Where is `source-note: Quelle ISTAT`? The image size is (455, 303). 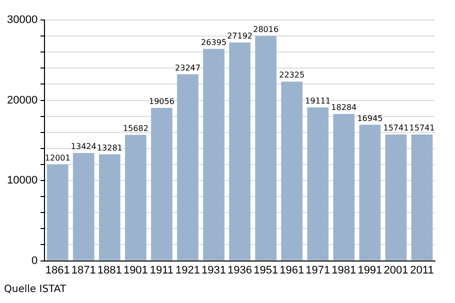
source-note: Quelle ISTAT is located at coordinates (35, 289).